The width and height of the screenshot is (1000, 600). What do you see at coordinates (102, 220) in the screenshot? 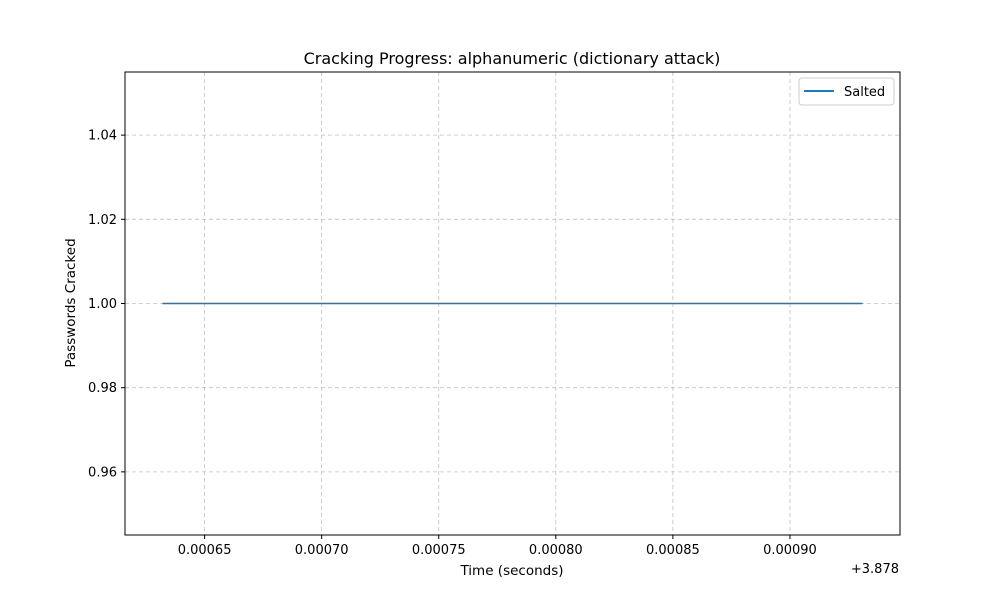
I see `y-tick-label: 1.02` at bounding box center [102, 220].